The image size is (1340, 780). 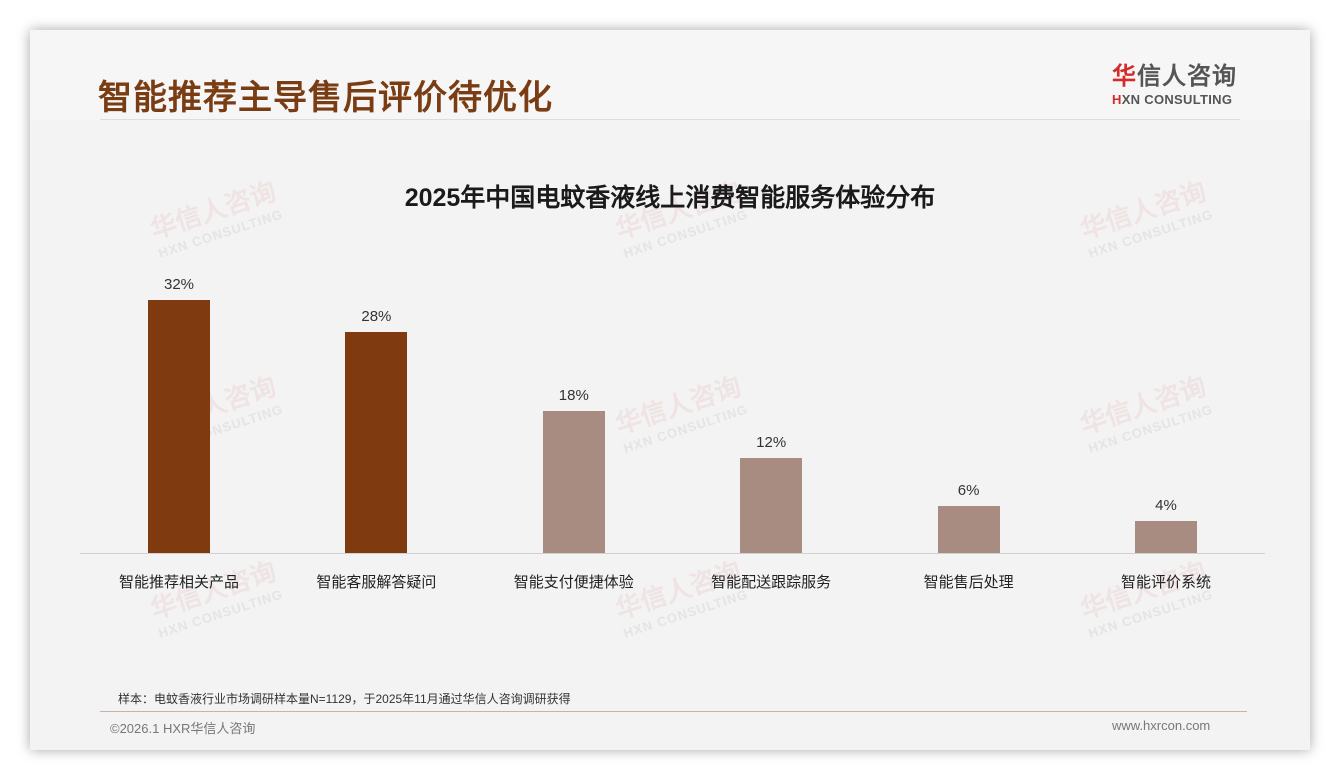 What do you see at coordinates (670, 119) in the screenshot?
I see `title-divider` at bounding box center [670, 119].